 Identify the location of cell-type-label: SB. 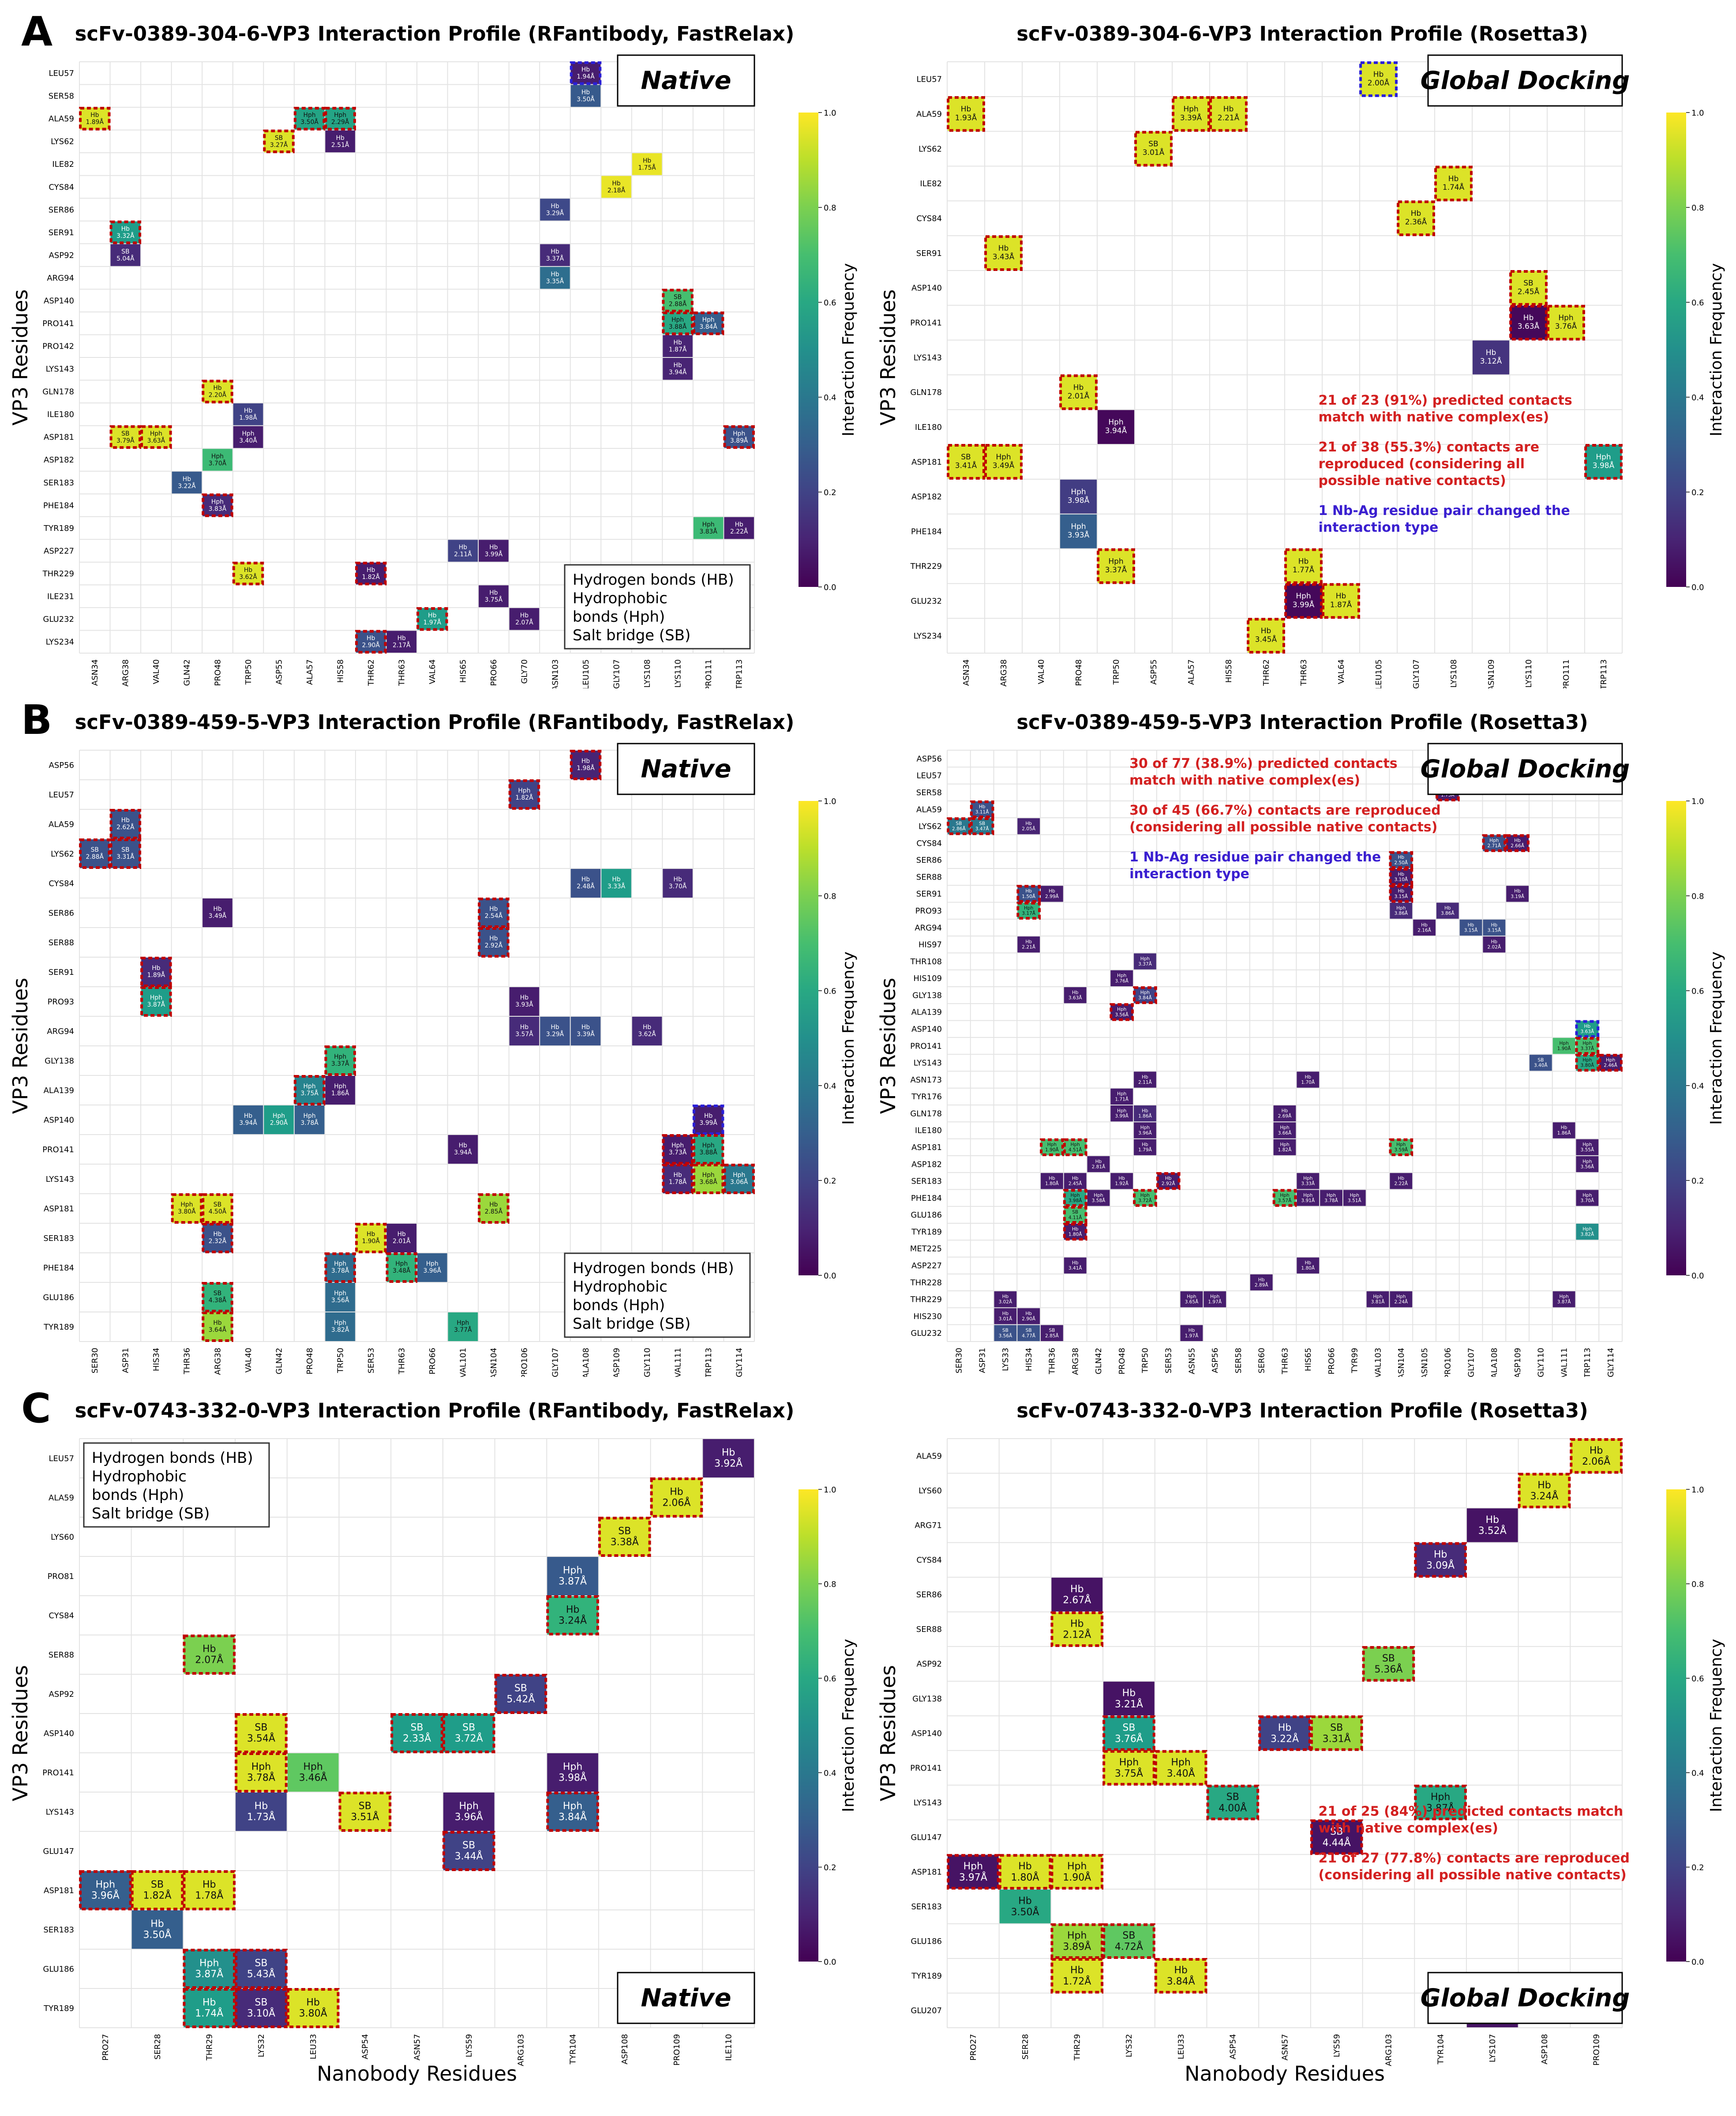
(217, 1204).